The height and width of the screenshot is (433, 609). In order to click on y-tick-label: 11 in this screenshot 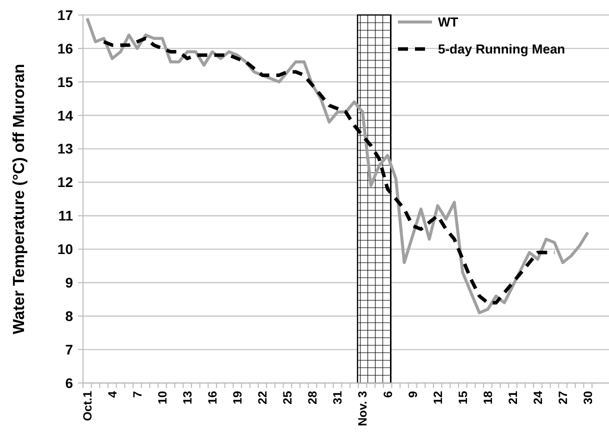, I will do `click(66, 216)`.